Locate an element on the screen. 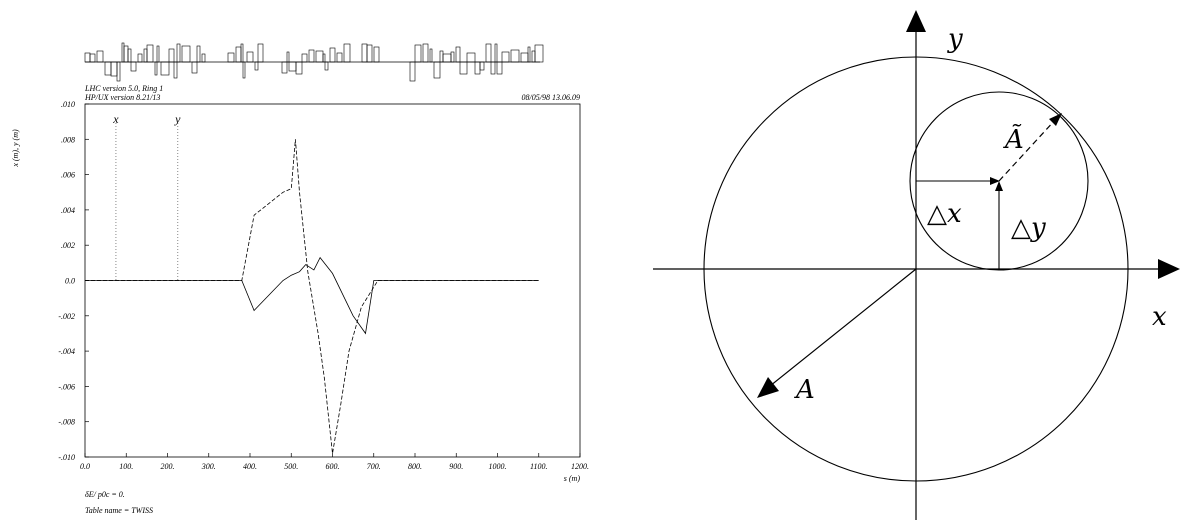 The width and height of the screenshot is (1184, 532). y-tick-label: .008 is located at coordinates (68, 139).